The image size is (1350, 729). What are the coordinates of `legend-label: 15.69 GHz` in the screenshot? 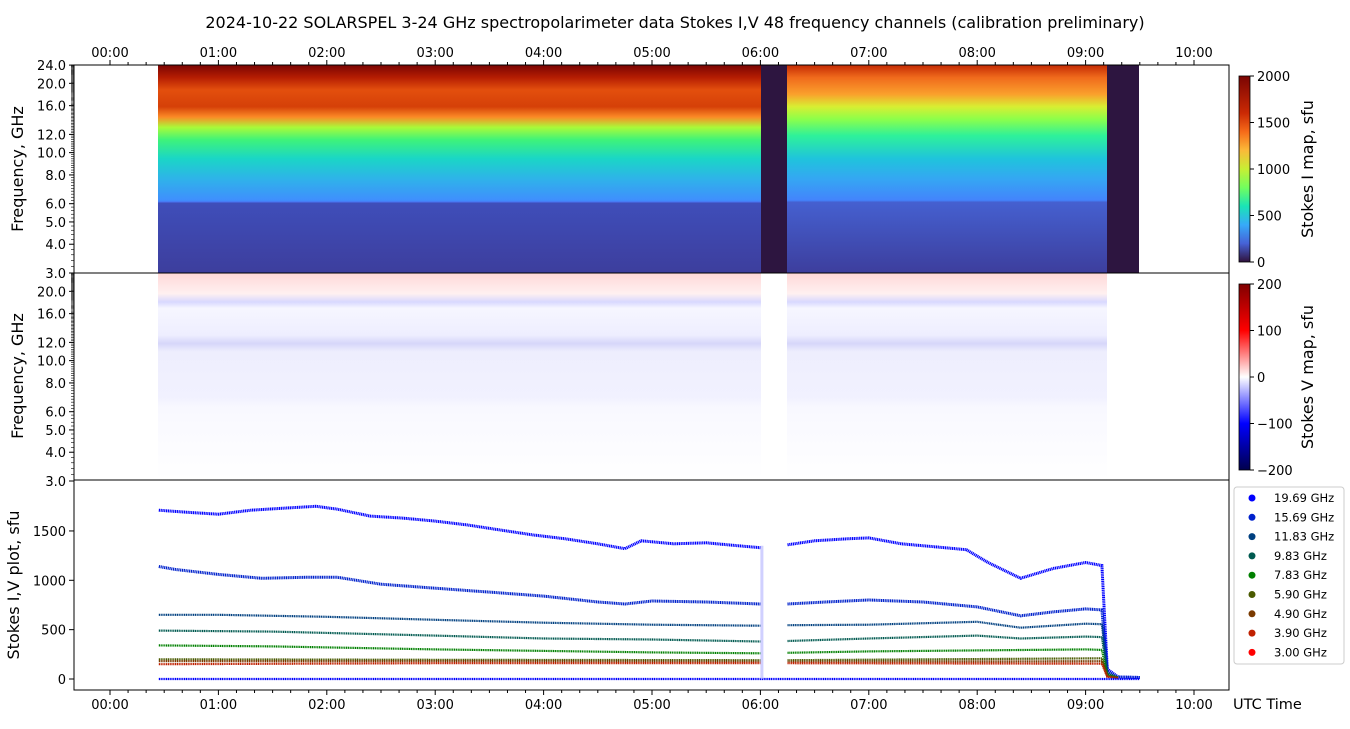 It's located at (1304, 517).